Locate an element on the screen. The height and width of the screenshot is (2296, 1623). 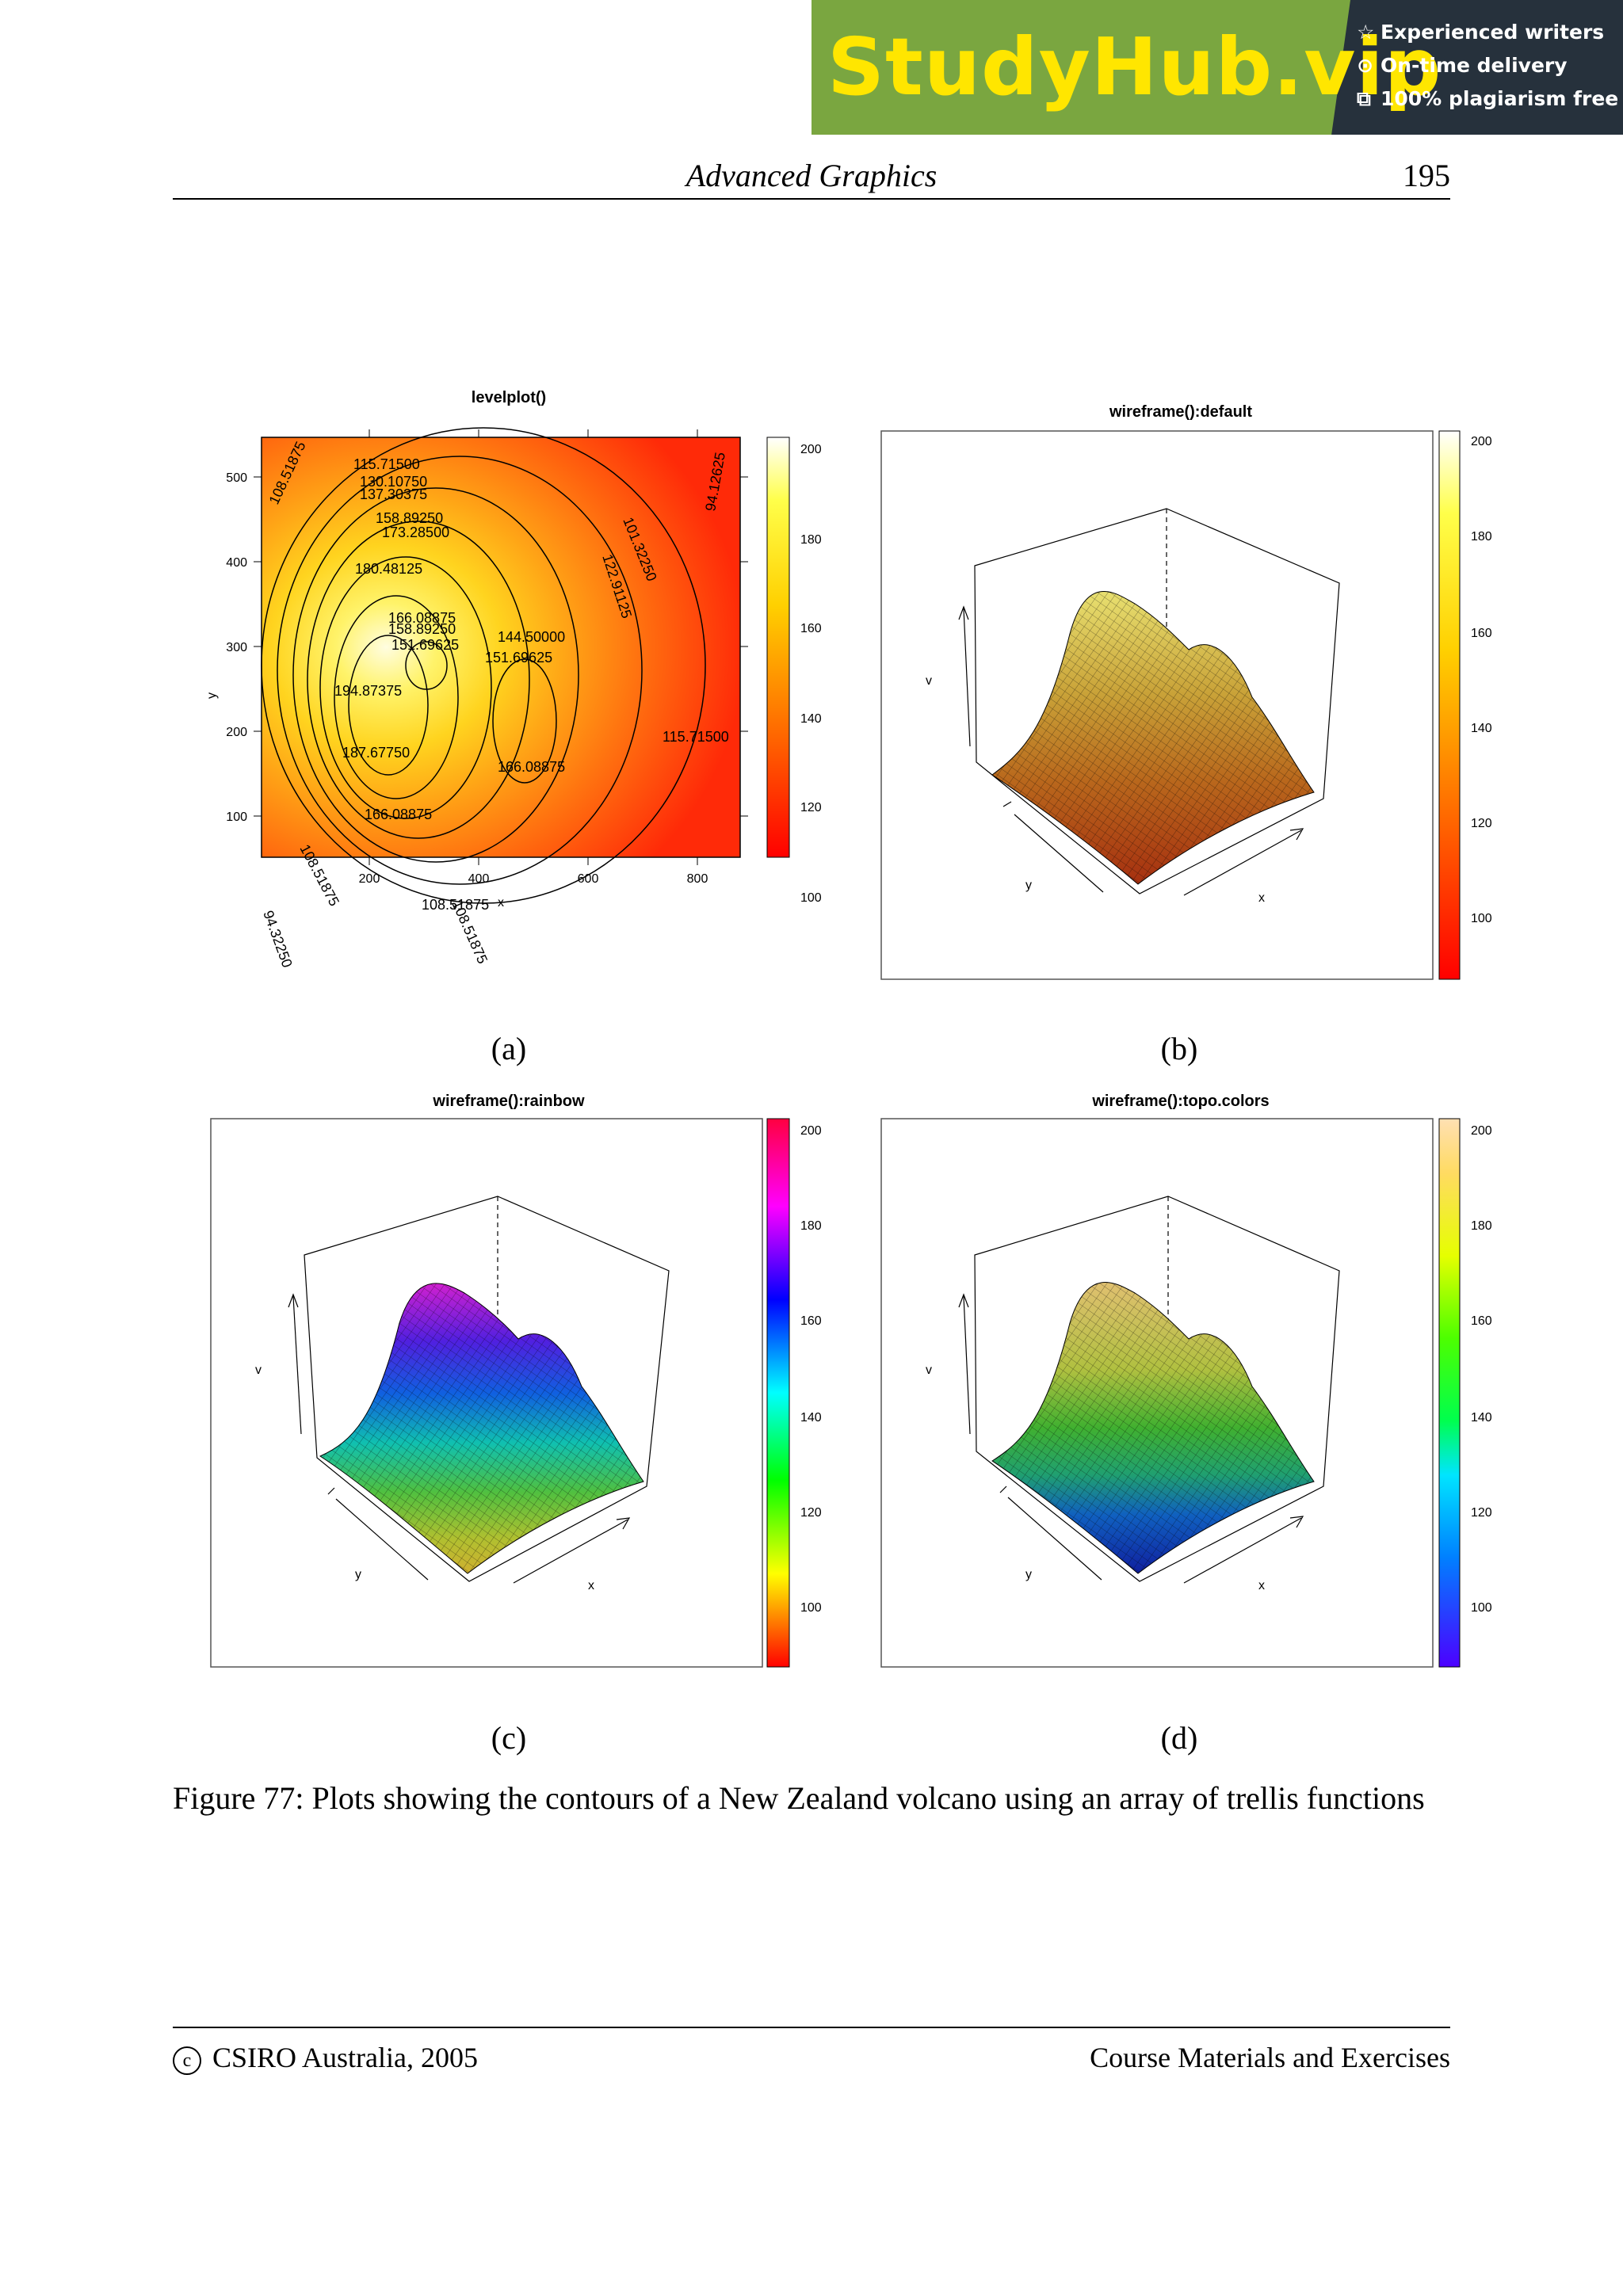
panel-title: wireframe():topo.colors is located at coordinates (1180, 1101).